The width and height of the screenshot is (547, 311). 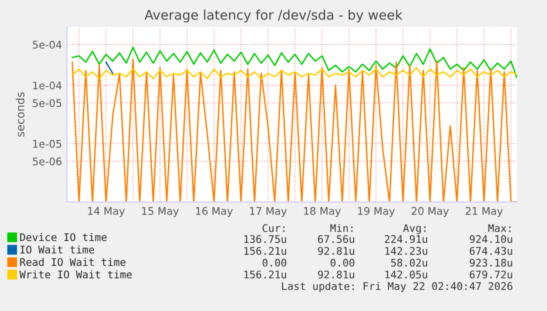 I want to click on x-tick-label: 18 May, so click(x=322, y=212).